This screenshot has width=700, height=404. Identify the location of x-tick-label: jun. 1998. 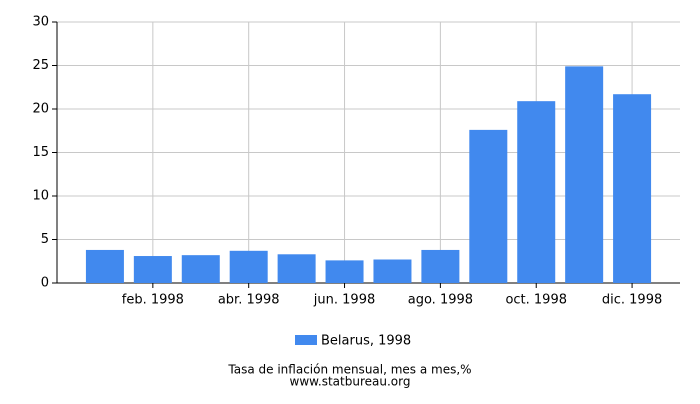
(344, 300).